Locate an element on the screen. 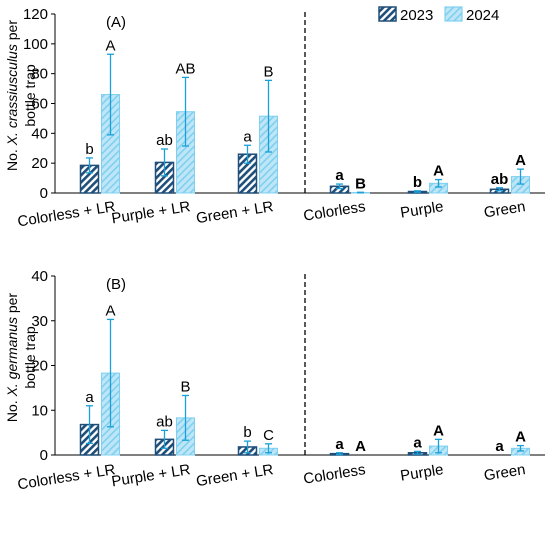  y-tick-label: 20 is located at coordinates (39, 163).